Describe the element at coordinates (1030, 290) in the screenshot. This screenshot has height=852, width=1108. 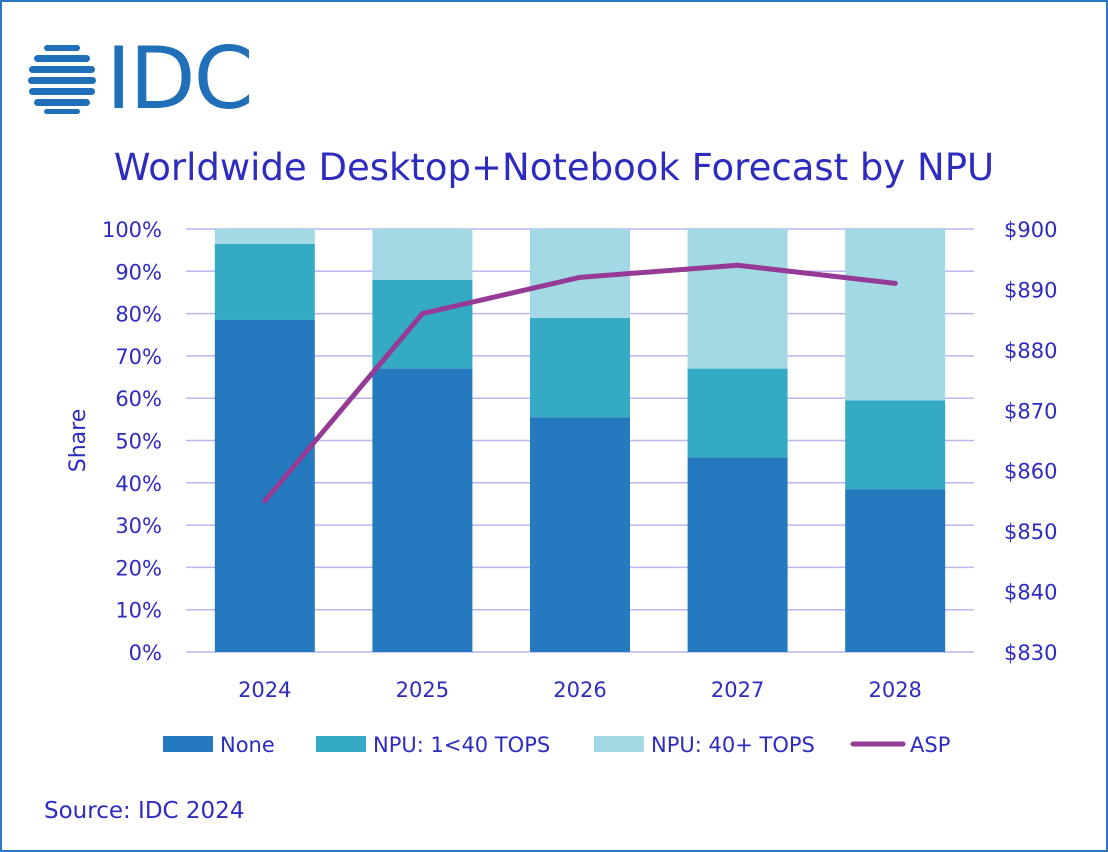
I see `y2-tick-label: $890` at that location.